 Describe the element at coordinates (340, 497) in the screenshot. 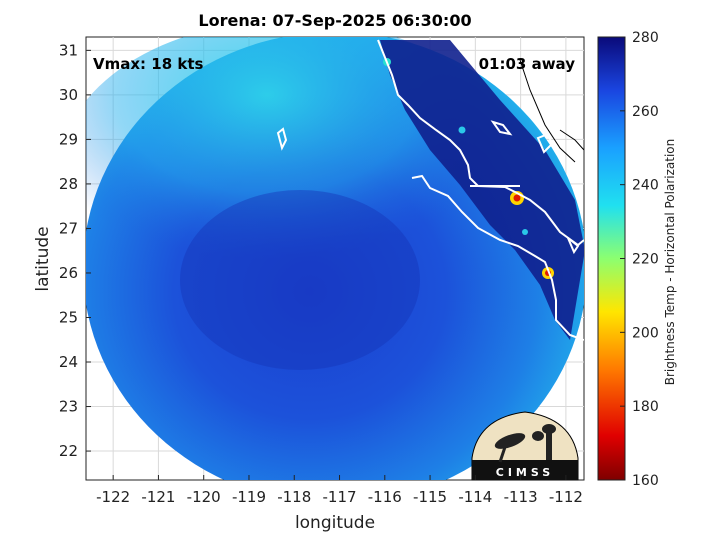

I see `x-tick-label: -117` at that location.